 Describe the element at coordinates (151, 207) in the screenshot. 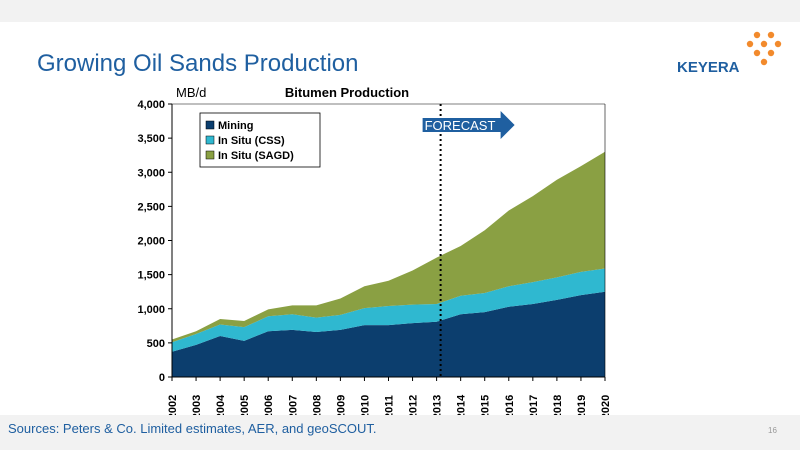

I see `y-tick-label: 2,500` at that location.